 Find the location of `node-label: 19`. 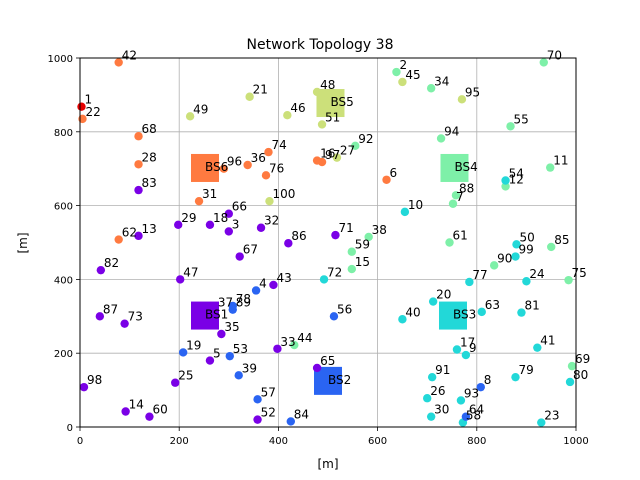

node-label: 19 is located at coordinates (193, 345).